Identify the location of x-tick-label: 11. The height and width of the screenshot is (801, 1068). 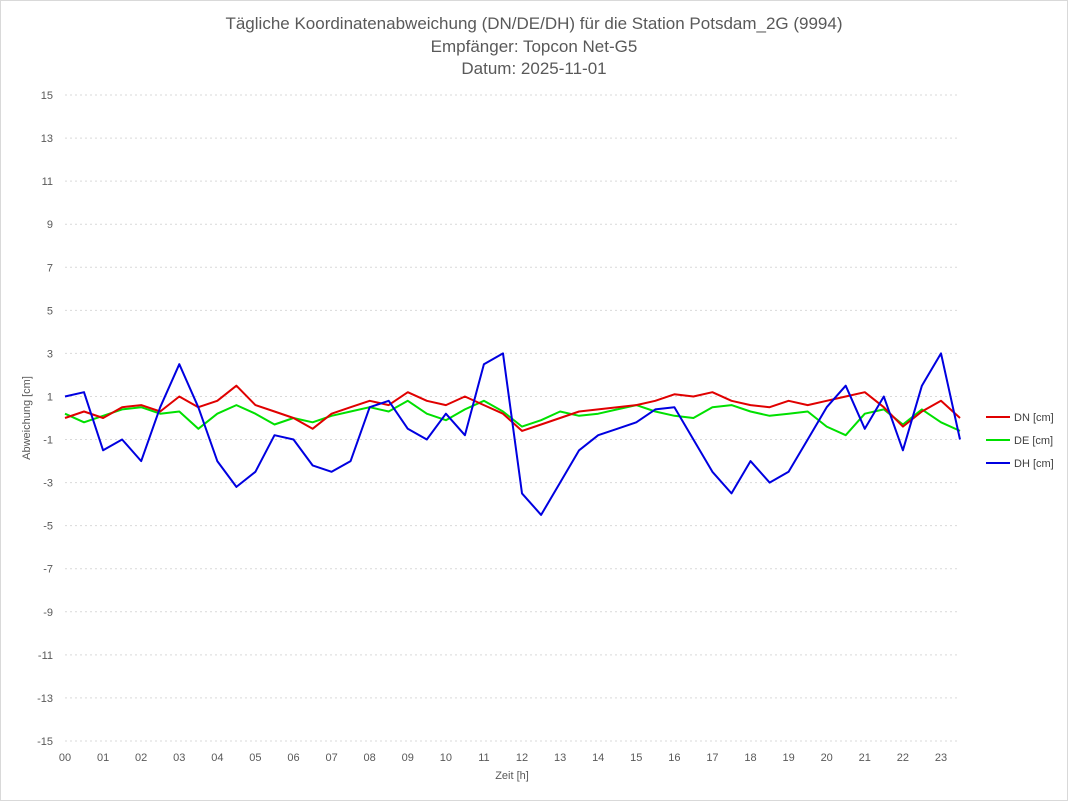
(483, 758).